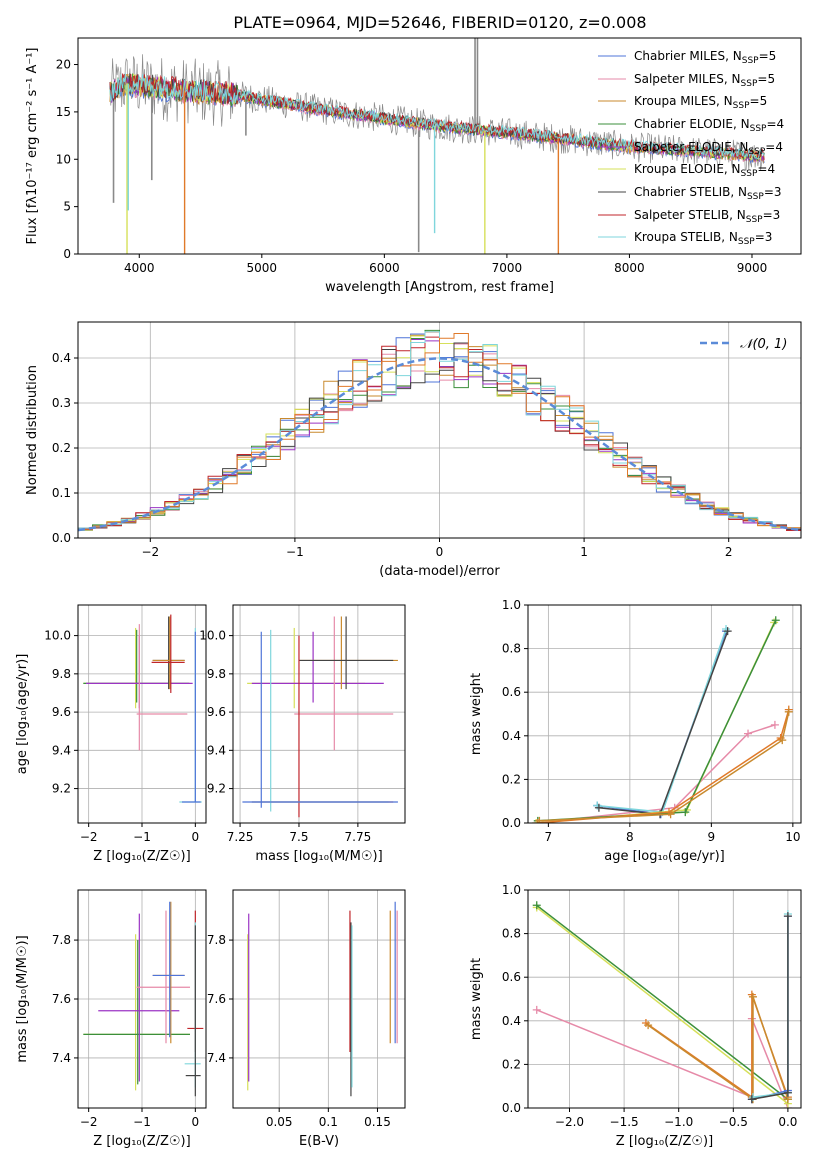  I want to click on legend-label: Chabrier ELODIE, NSSP=4, so click(709, 125).